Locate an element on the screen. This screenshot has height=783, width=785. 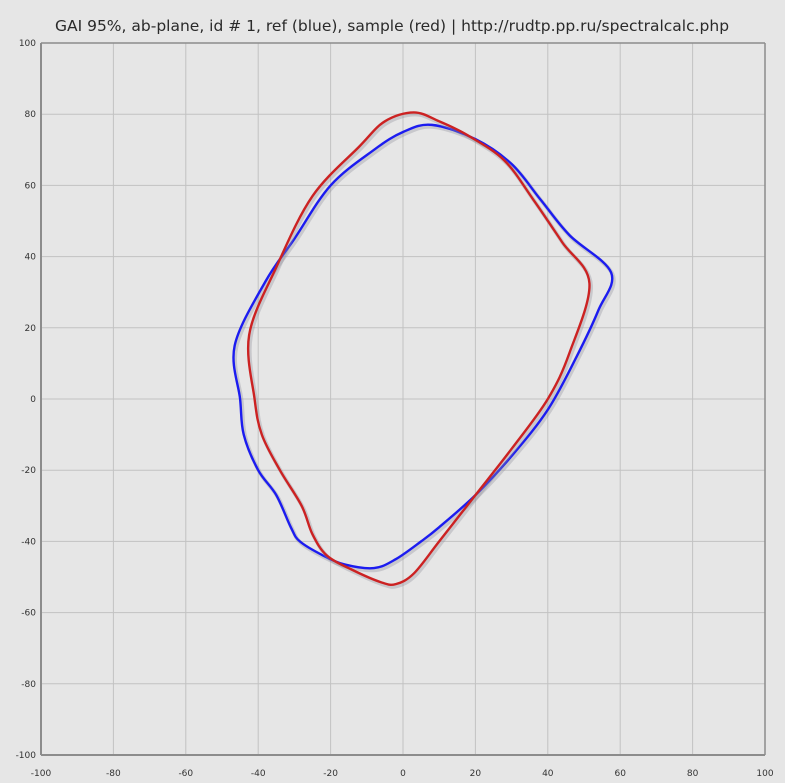
x-tick-label: -100 is located at coordinates (41, 774).